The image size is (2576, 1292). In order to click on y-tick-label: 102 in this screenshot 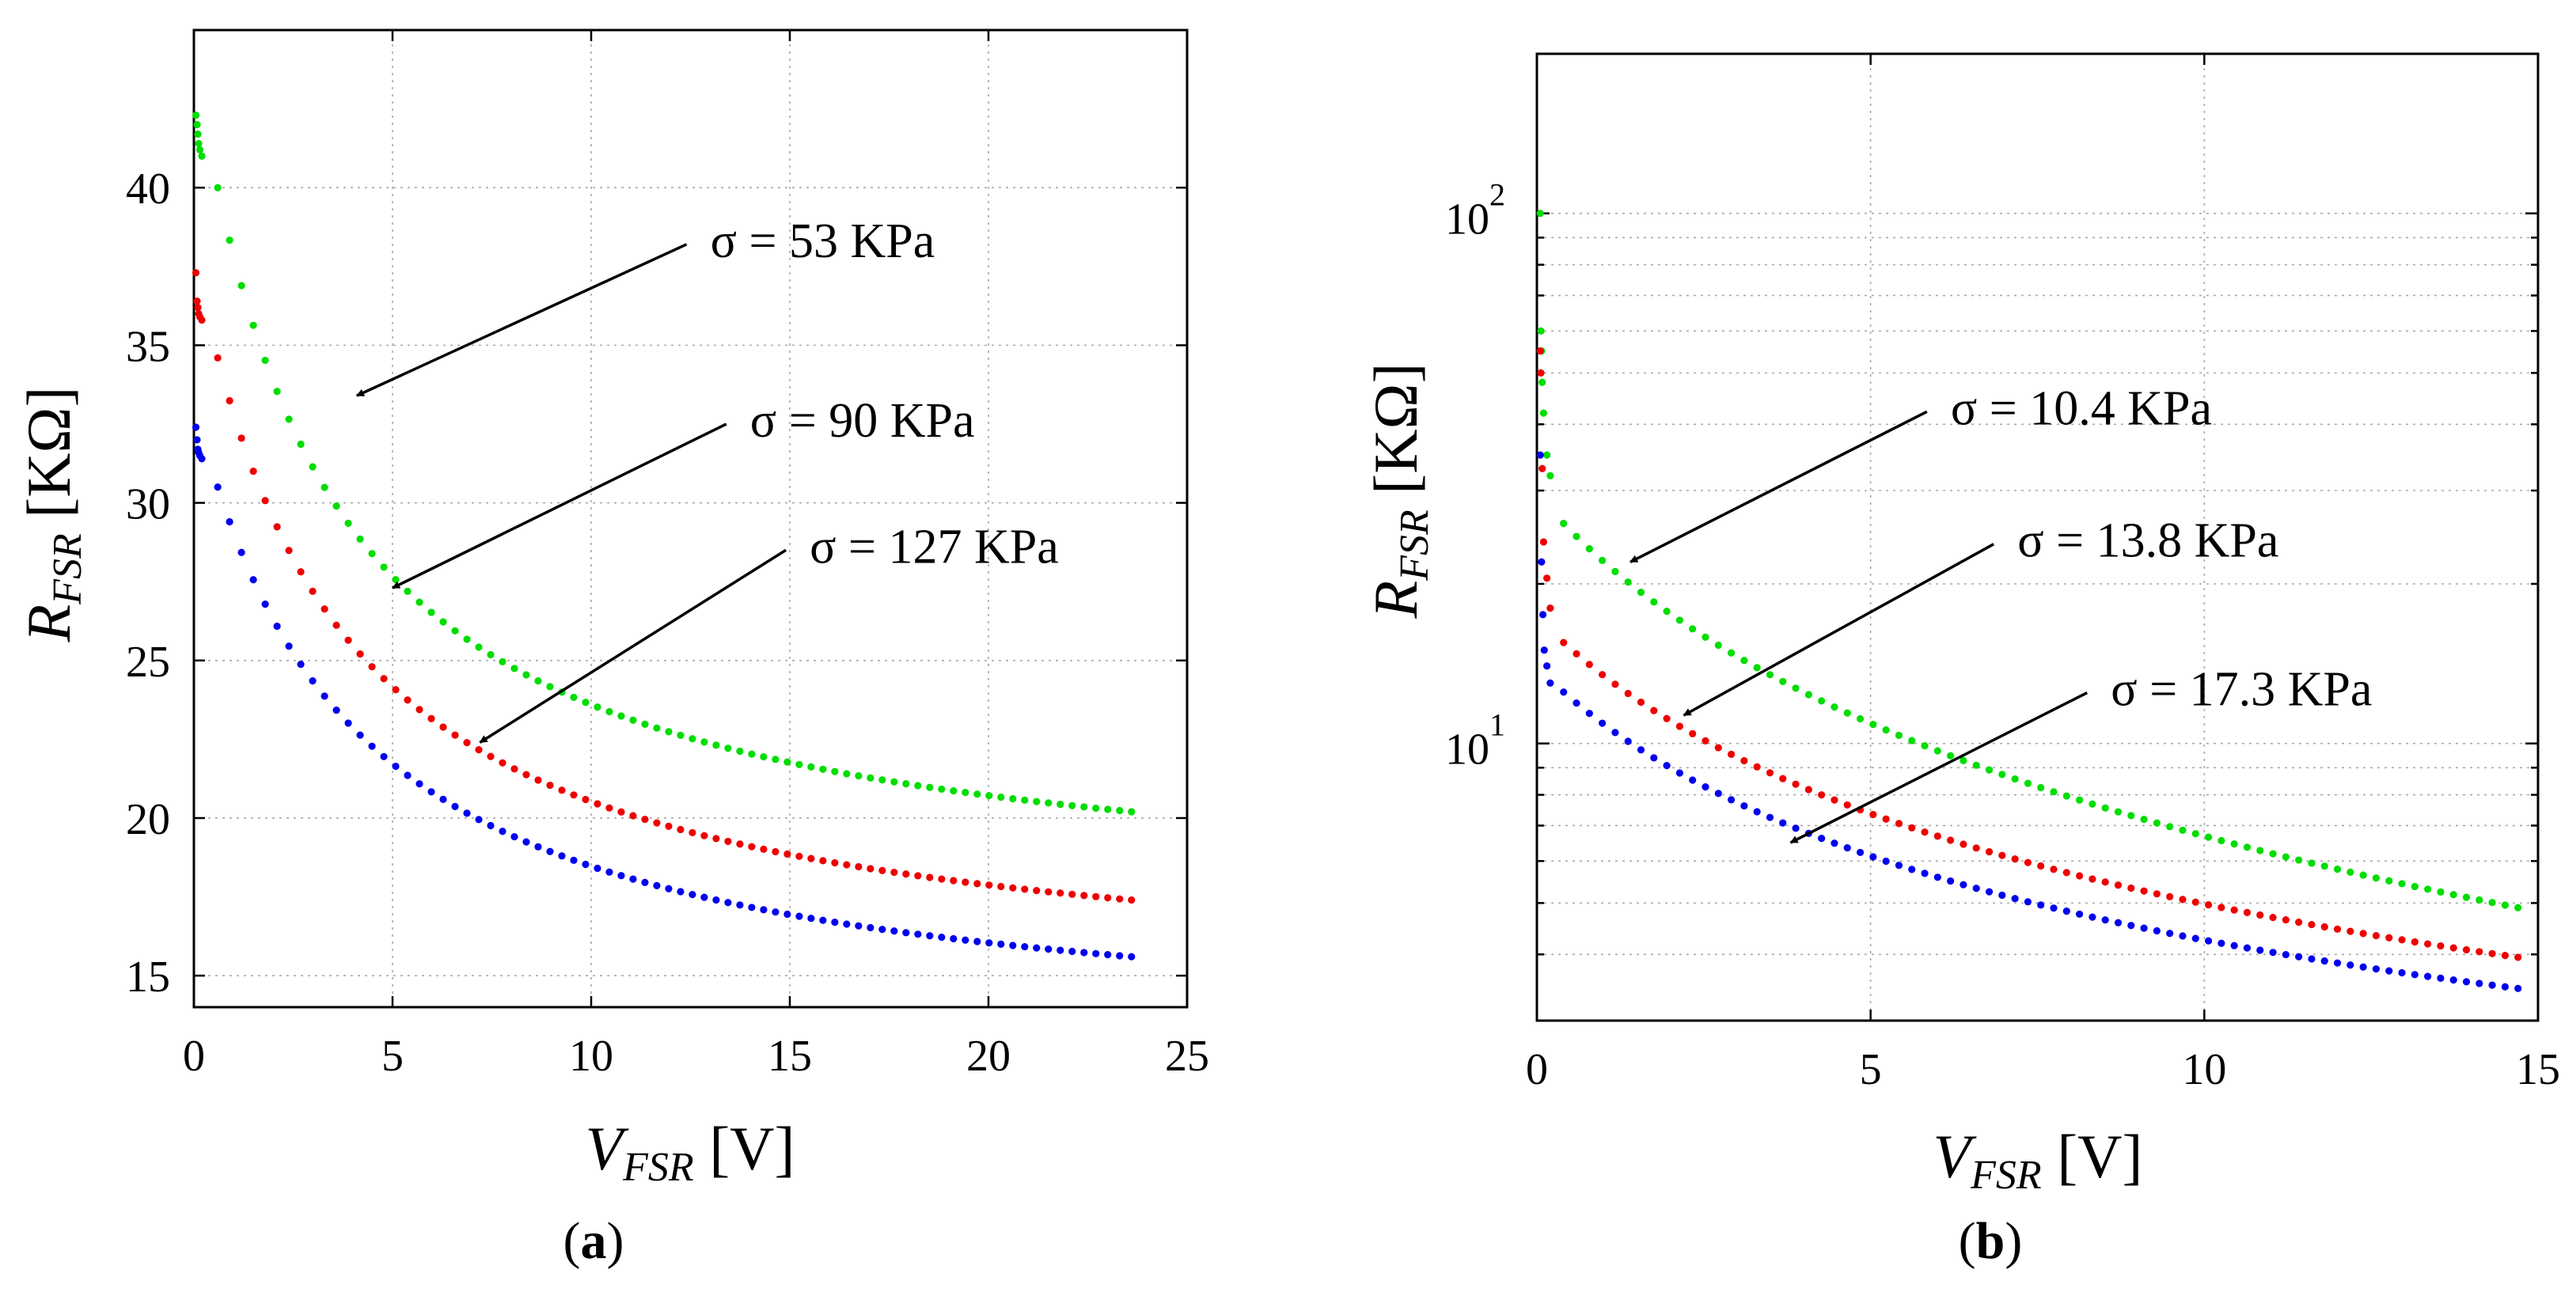, I will do `click(1475, 210)`.